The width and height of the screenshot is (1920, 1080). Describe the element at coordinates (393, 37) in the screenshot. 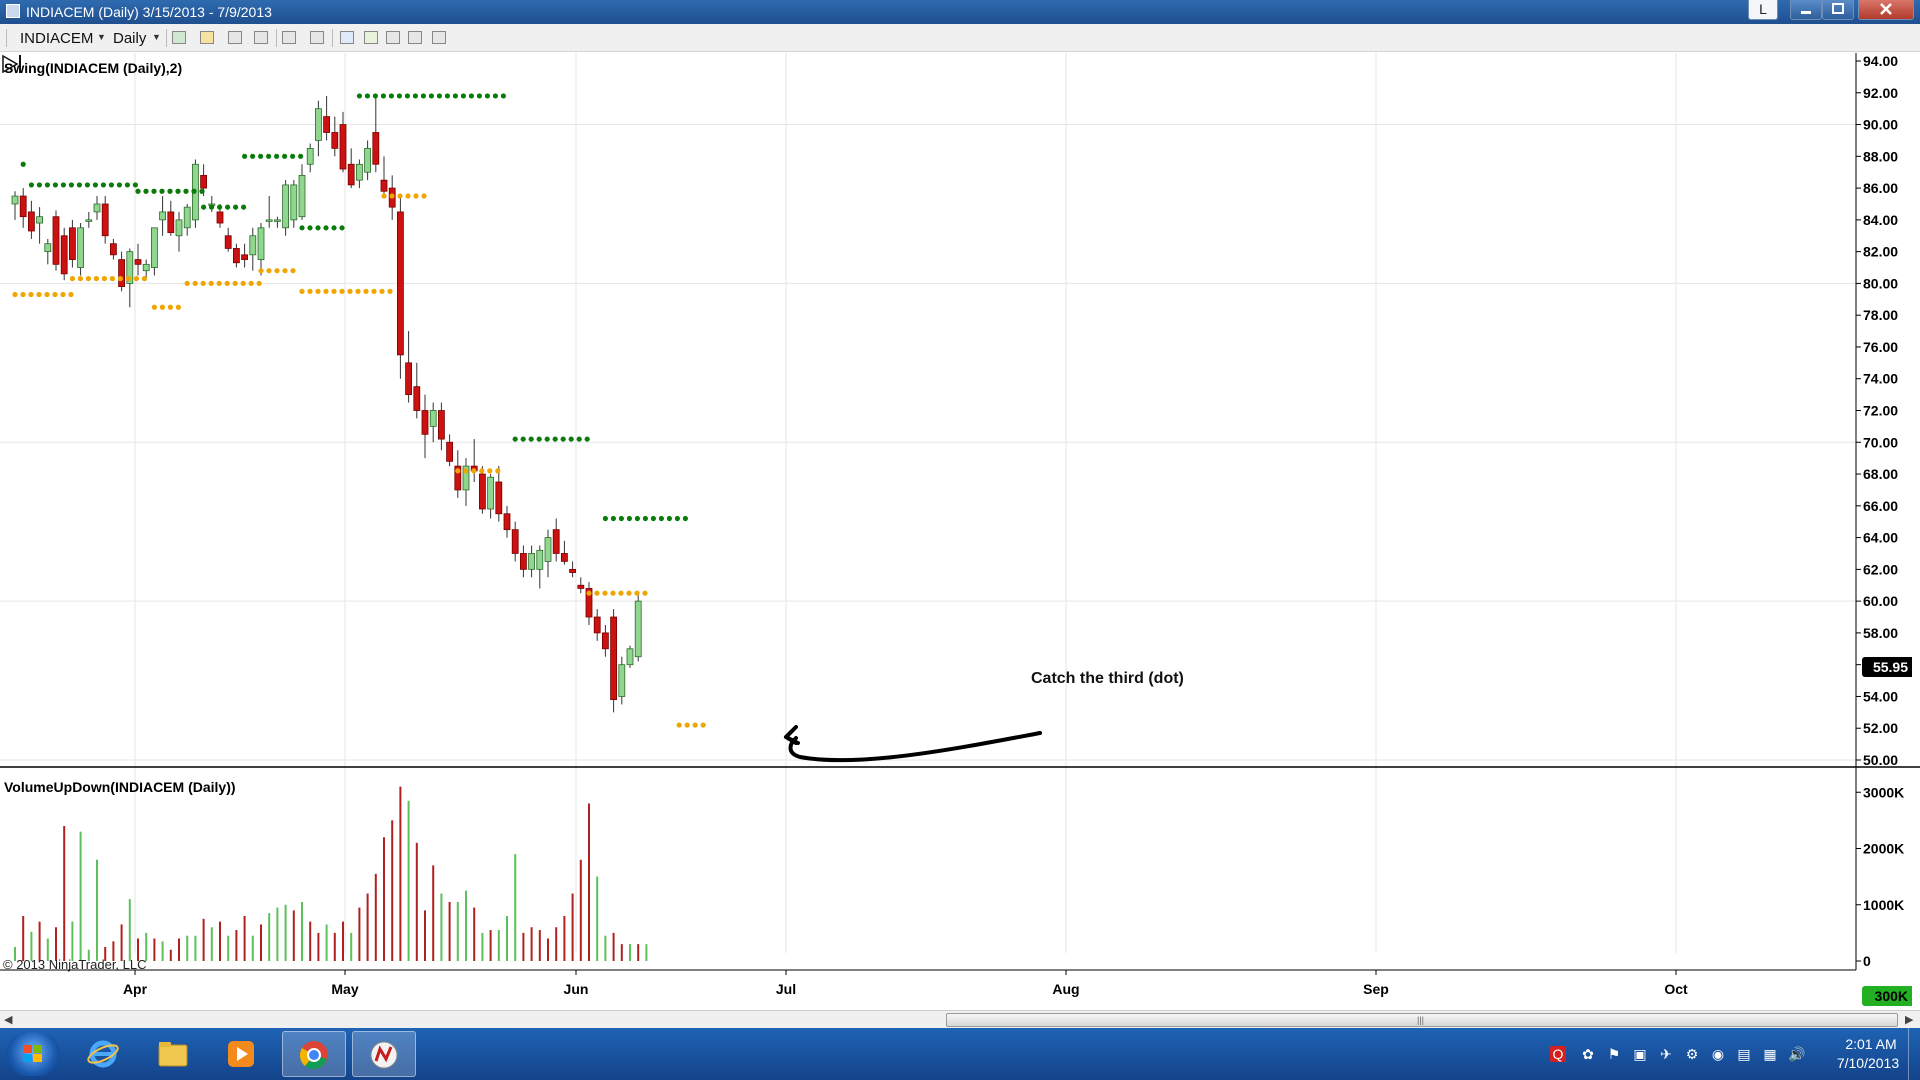

I see `data-box-icon` at that location.